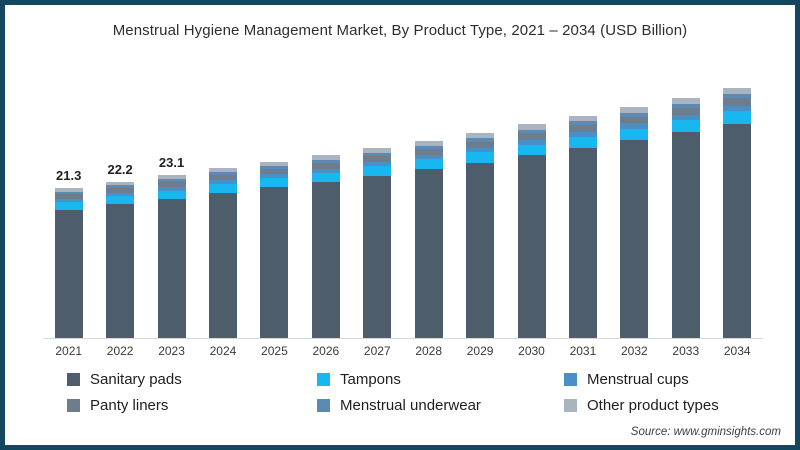  Describe the element at coordinates (120, 169) in the screenshot. I see `bar-value-label: 22.2` at that location.